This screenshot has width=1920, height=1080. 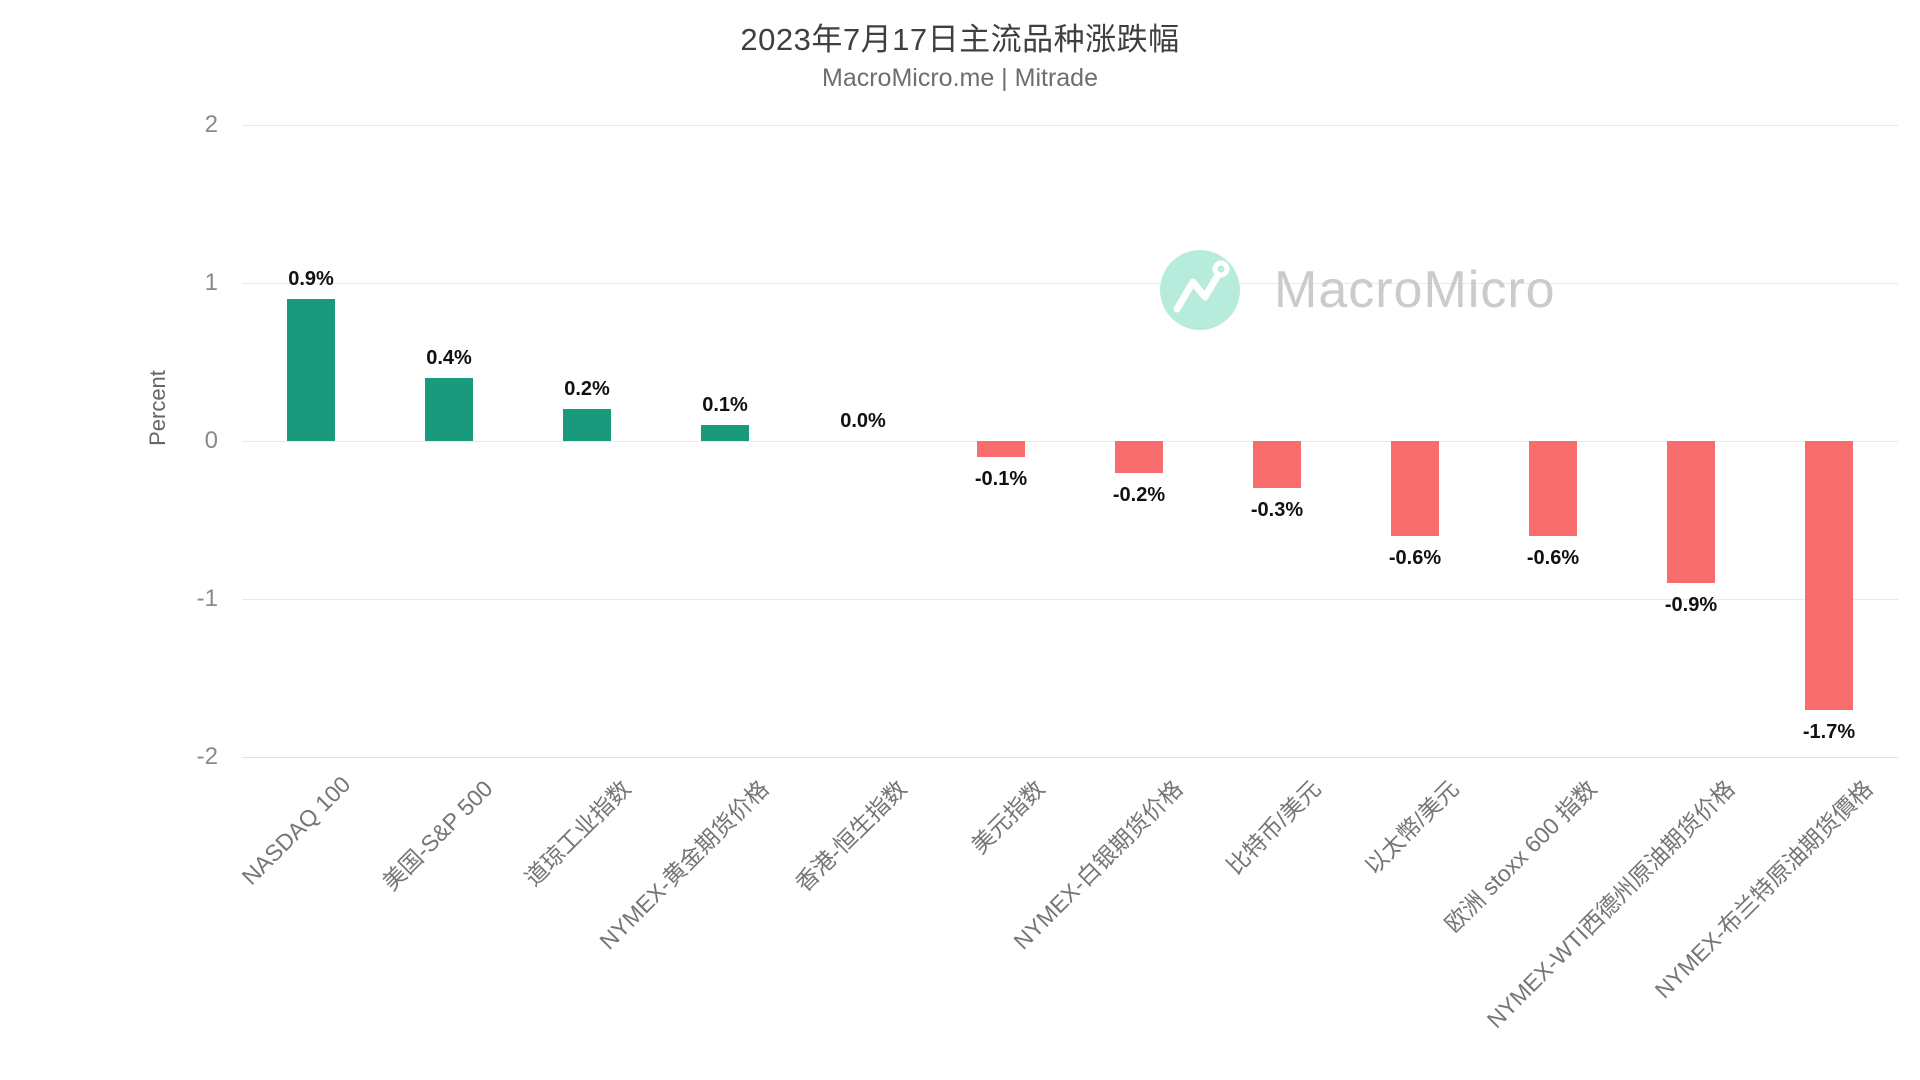 I want to click on bar-value-label: 0.4%, so click(x=449, y=357).